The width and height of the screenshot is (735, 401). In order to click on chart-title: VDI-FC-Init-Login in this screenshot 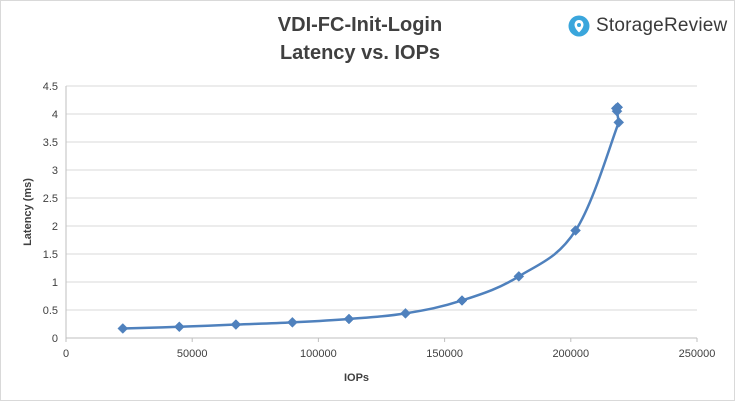, I will do `click(360, 25)`.